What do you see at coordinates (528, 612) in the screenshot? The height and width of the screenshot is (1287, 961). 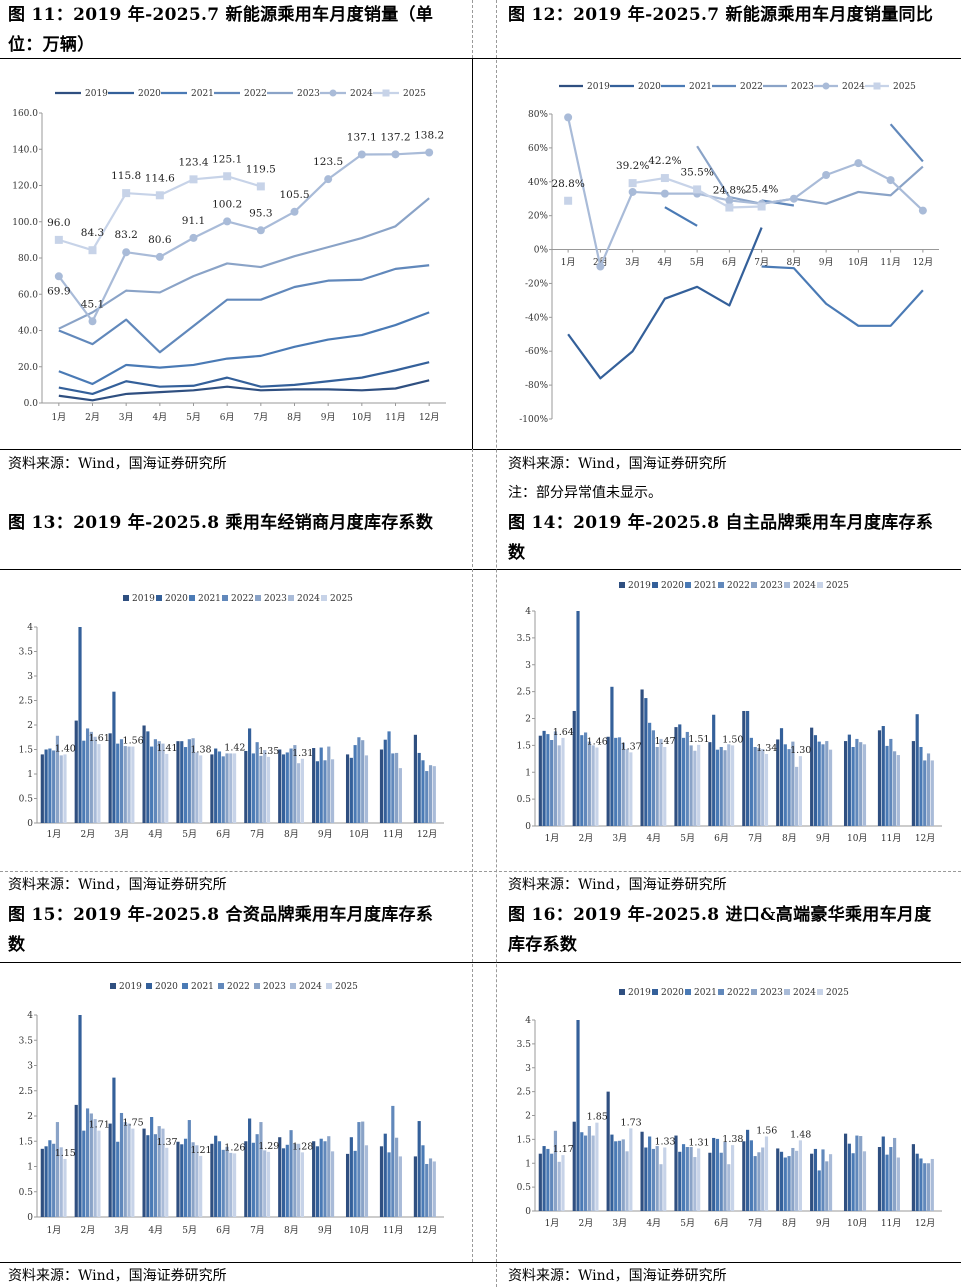 I see `fig14-y-tick-label: 4` at bounding box center [528, 612].